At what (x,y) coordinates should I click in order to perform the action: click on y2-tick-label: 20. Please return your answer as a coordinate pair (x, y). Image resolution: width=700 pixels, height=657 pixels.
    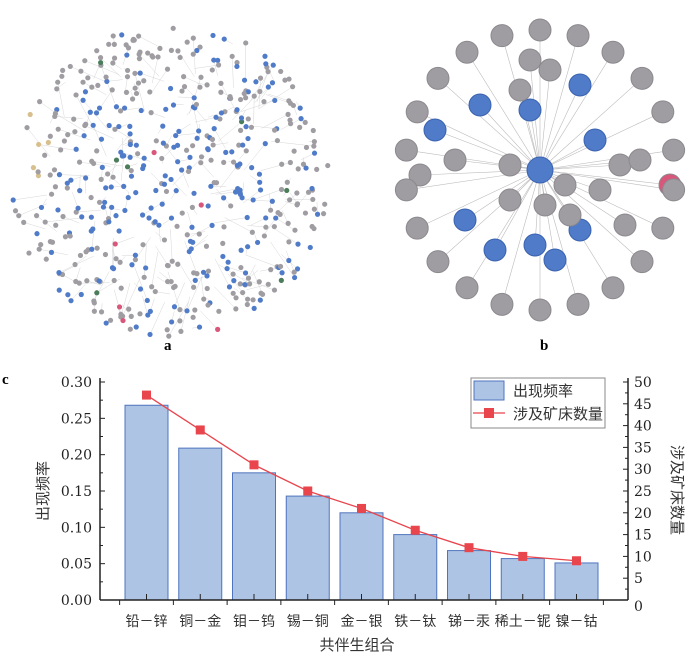
    Looking at the image, I should click on (643, 514).